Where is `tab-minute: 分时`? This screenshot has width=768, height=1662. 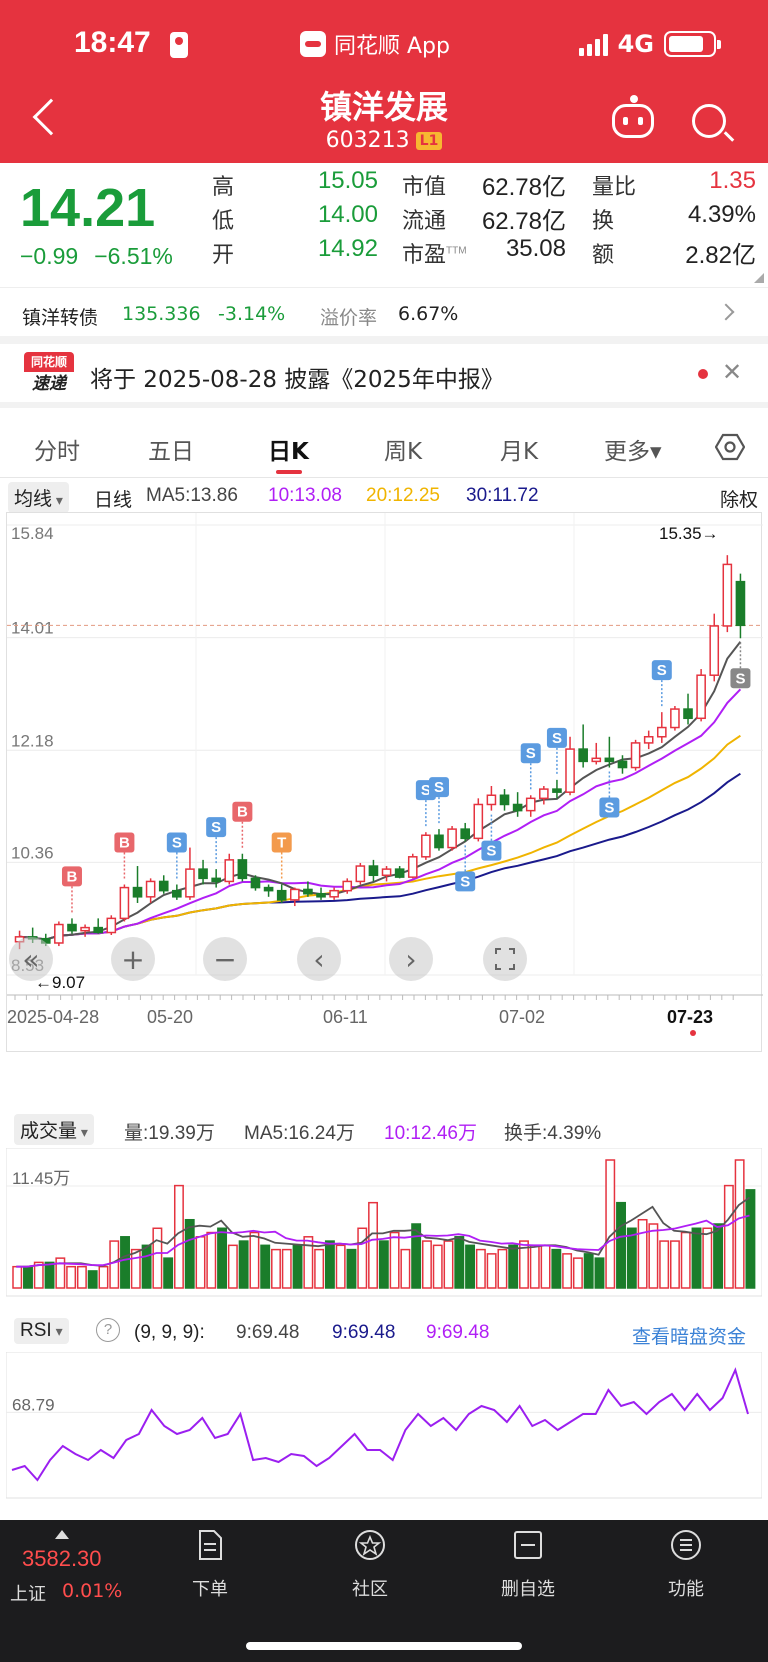
tab-minute: 分时 is located at coordinates (57, 452).